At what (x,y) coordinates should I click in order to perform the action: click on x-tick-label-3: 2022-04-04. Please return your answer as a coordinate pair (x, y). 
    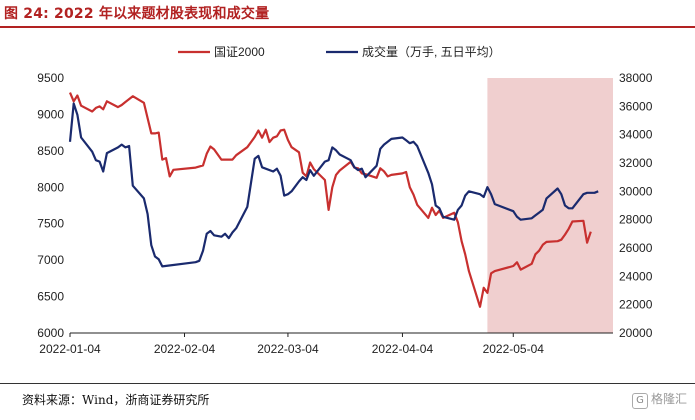
    Looking at the image, I should click on (403, 349).